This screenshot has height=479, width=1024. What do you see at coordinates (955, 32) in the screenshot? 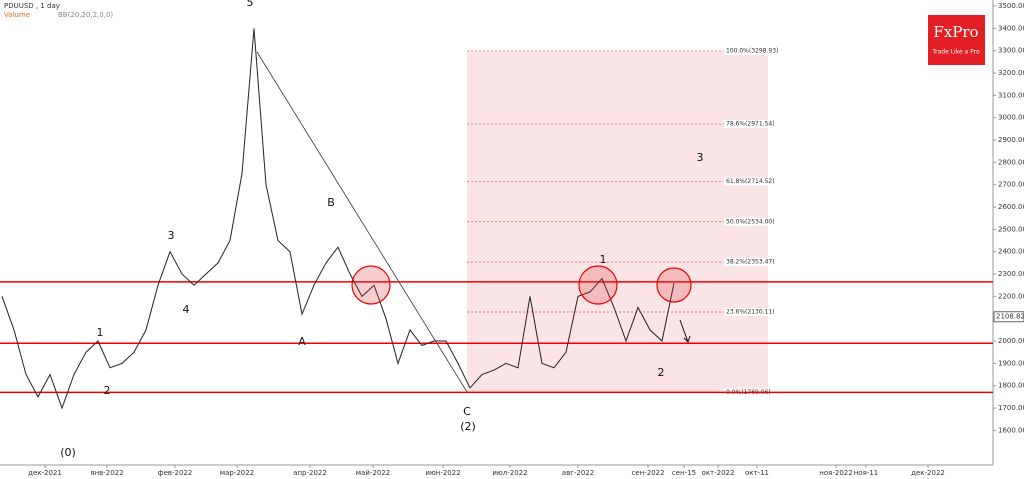
I see `logo-brand: FxPro` at bounding box center [955, 32].